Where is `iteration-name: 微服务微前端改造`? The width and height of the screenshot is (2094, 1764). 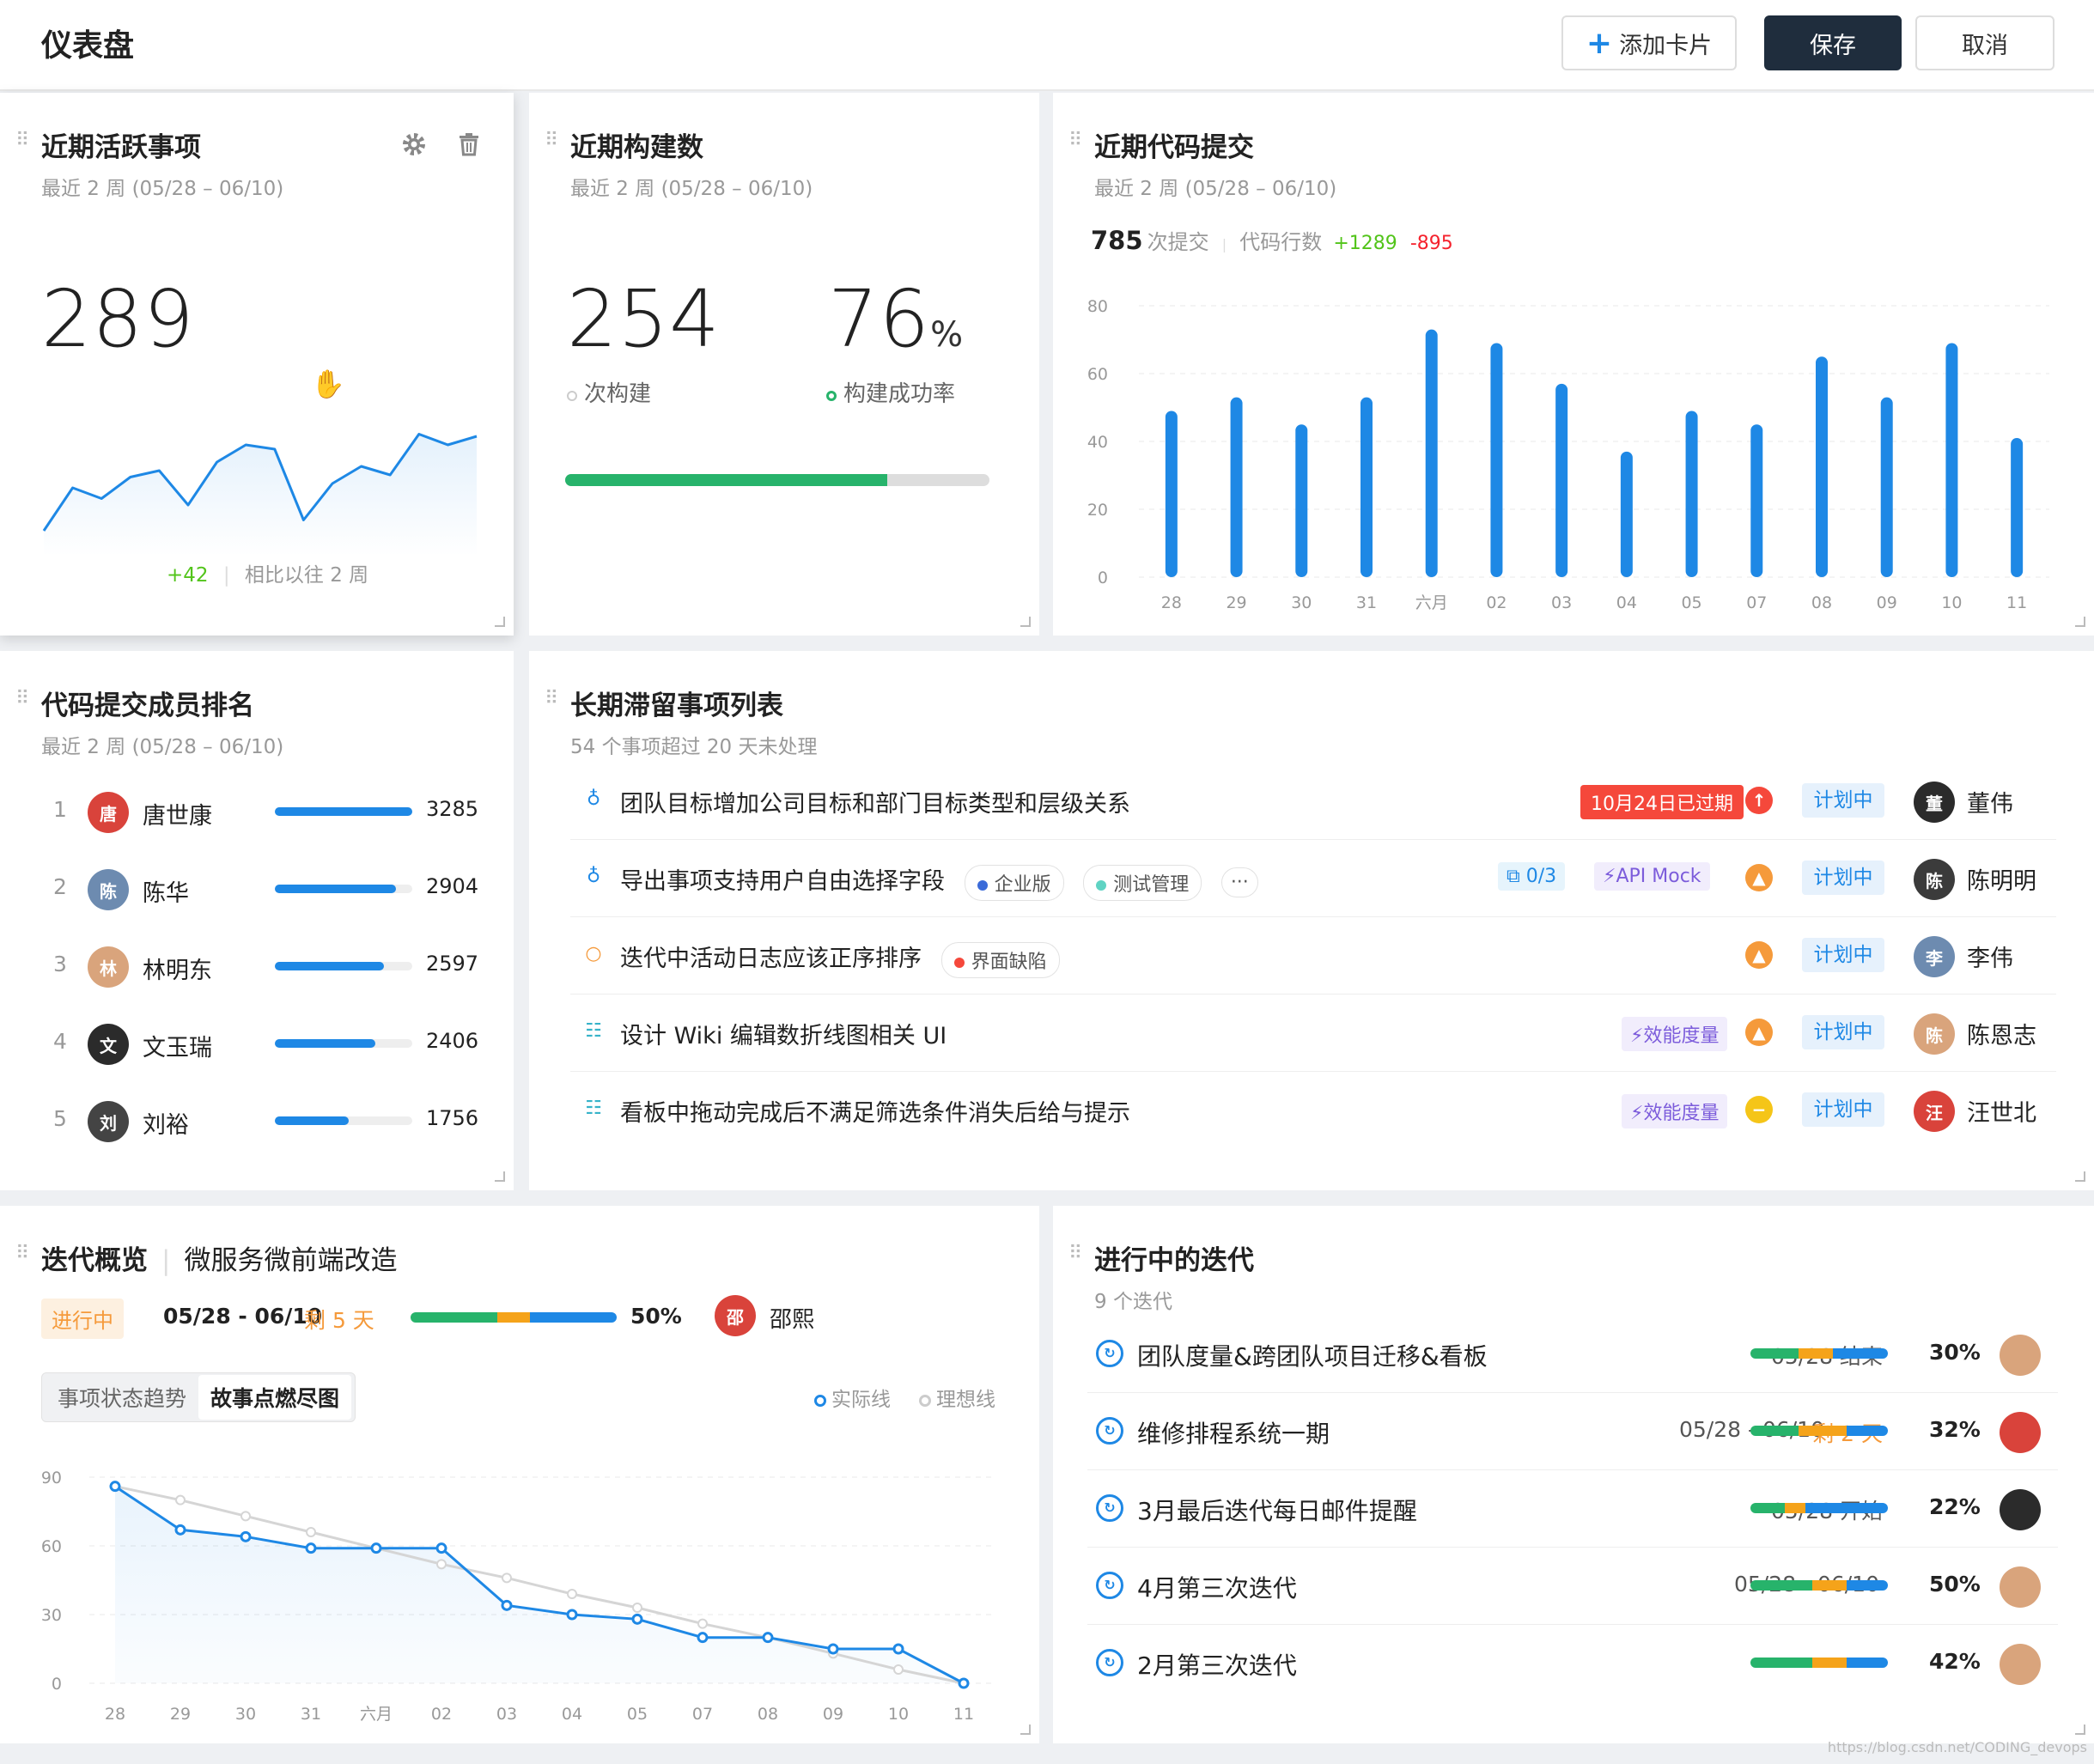 iteration-name: 微服务微前端改造 is located at coordinates (291, 1260).